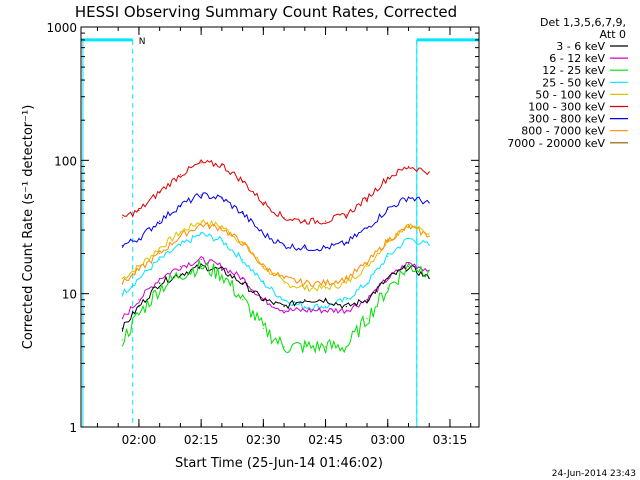 This screenshot has height=480, width=640. I want to click on x-tick-label: 03:00, so click(387, 440).